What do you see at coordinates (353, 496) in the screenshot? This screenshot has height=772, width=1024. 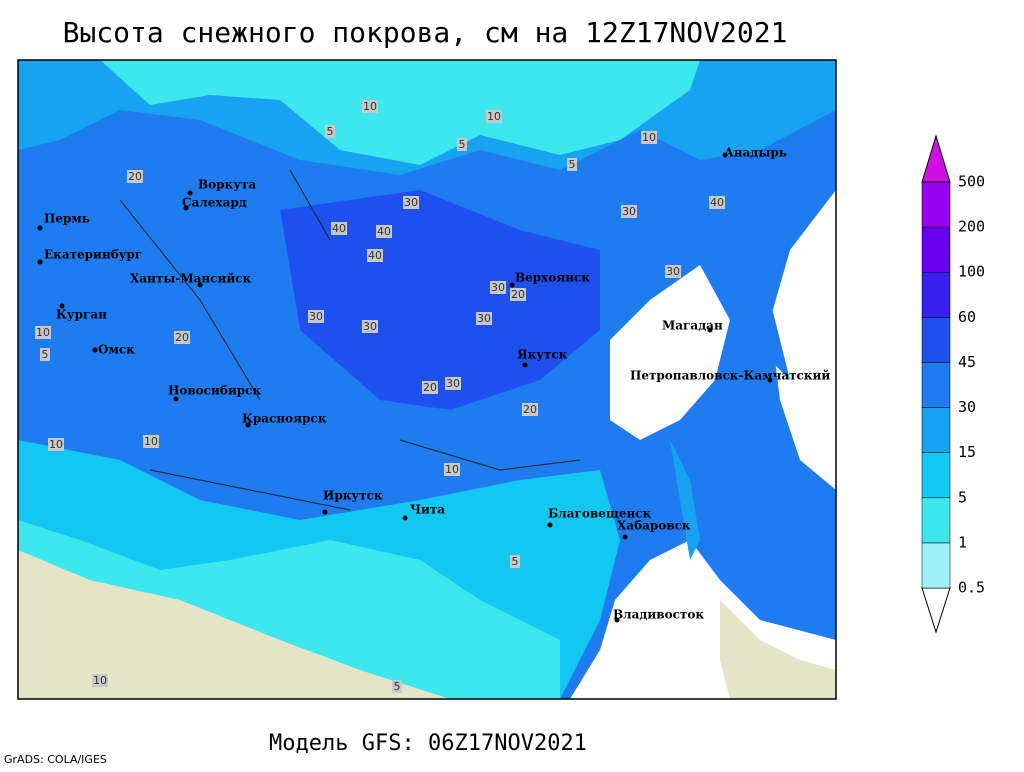 I see `city-label: Иркутск` at bounding box center [353, 496].